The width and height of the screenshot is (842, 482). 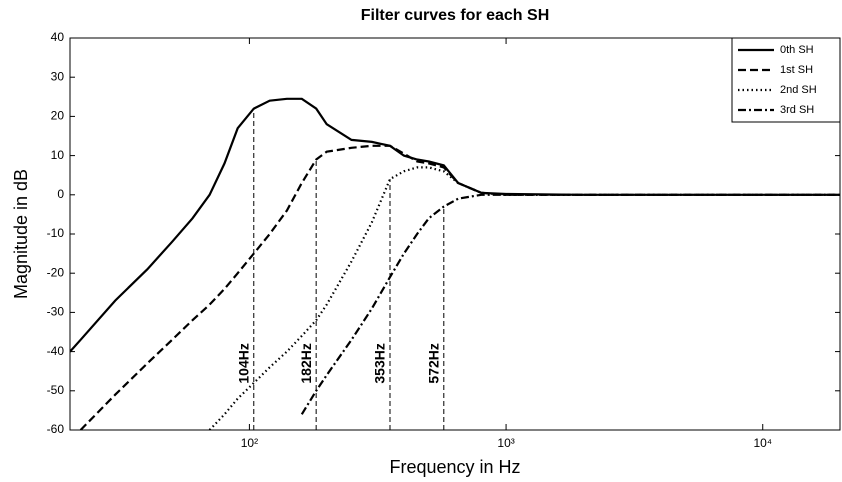 I want to click on legend-label: 0th SH, so click(x=797, y=50).